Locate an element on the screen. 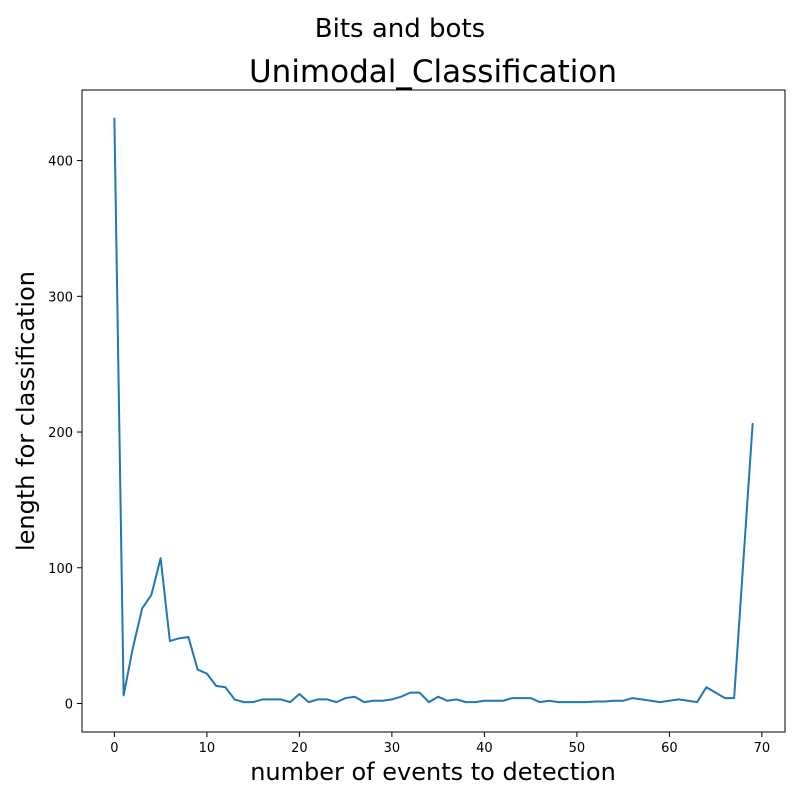 This screenshot has width=800, height=800. y-tick-label: 300 is located at coordinates (60, 297).